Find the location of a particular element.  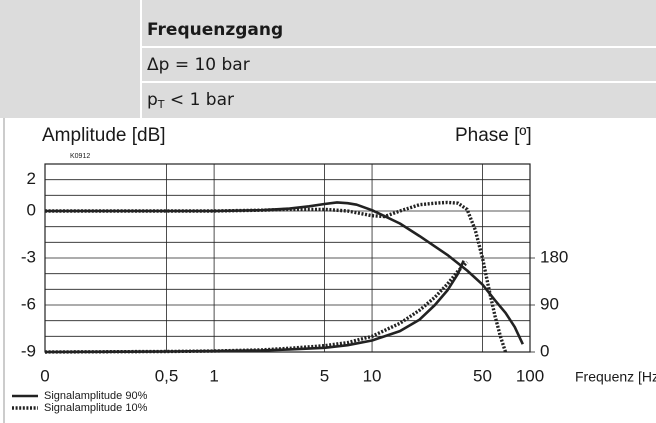

y-tick-label: 2 is located at coordinates (31, 178).